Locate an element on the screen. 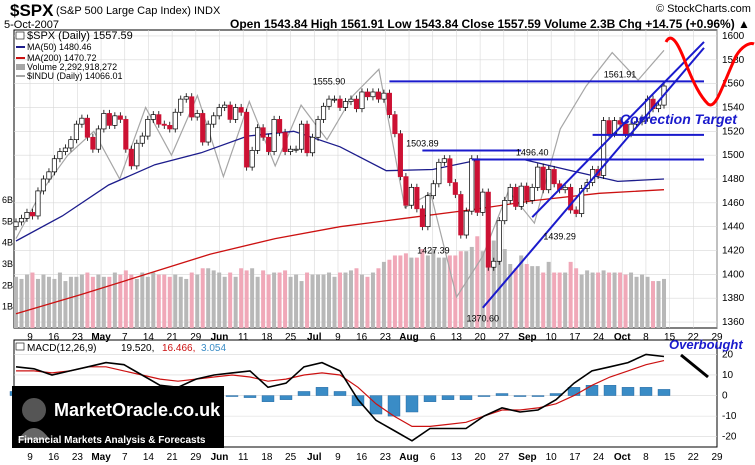 The height and width of the screenshot is (465, 755). logo-figure-head is located at coordinates (34, 410).